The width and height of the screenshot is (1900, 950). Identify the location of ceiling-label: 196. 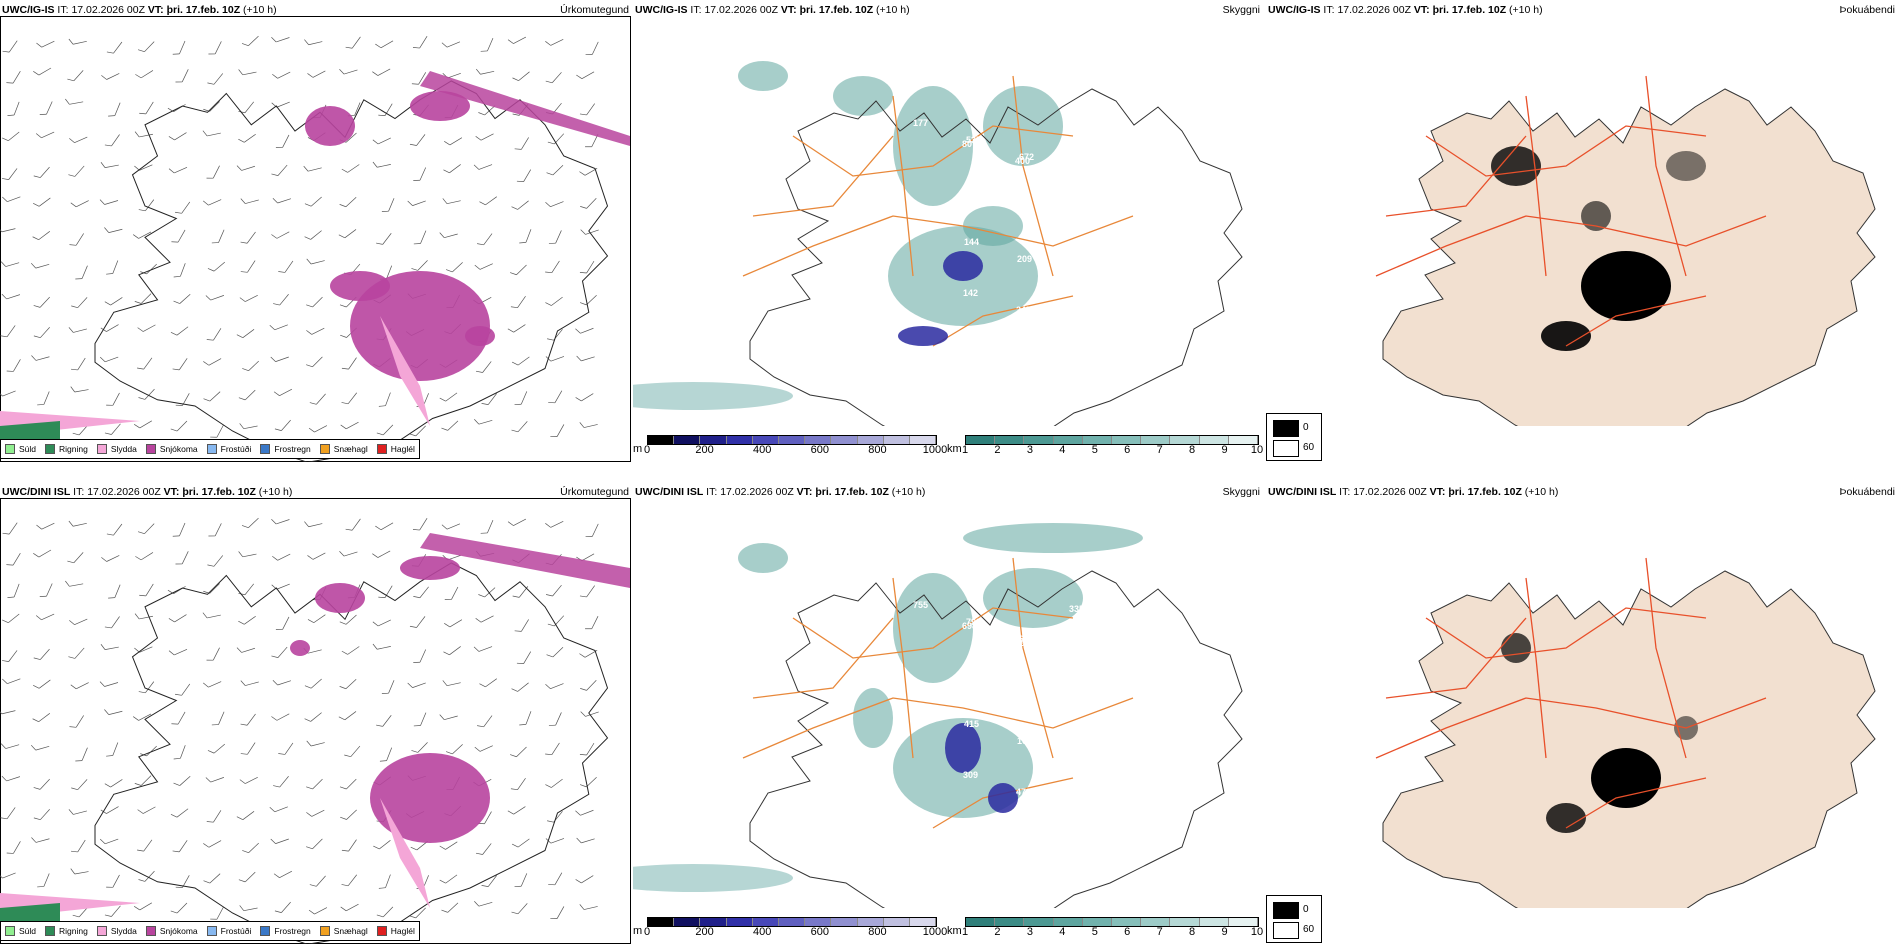
(1078, 707).